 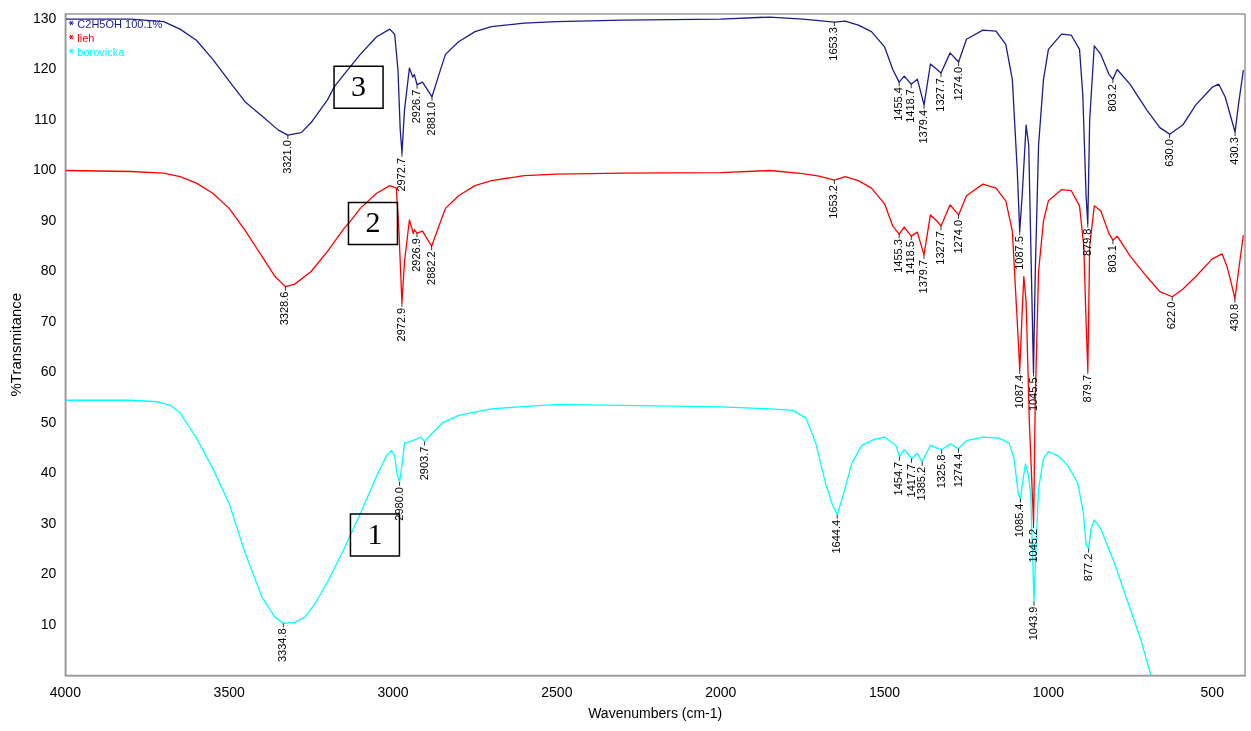 What do you see at coordinates (1111, 259) in the screenshot?
I see `annotation: 803.1` at bounding box center [1111, 259].